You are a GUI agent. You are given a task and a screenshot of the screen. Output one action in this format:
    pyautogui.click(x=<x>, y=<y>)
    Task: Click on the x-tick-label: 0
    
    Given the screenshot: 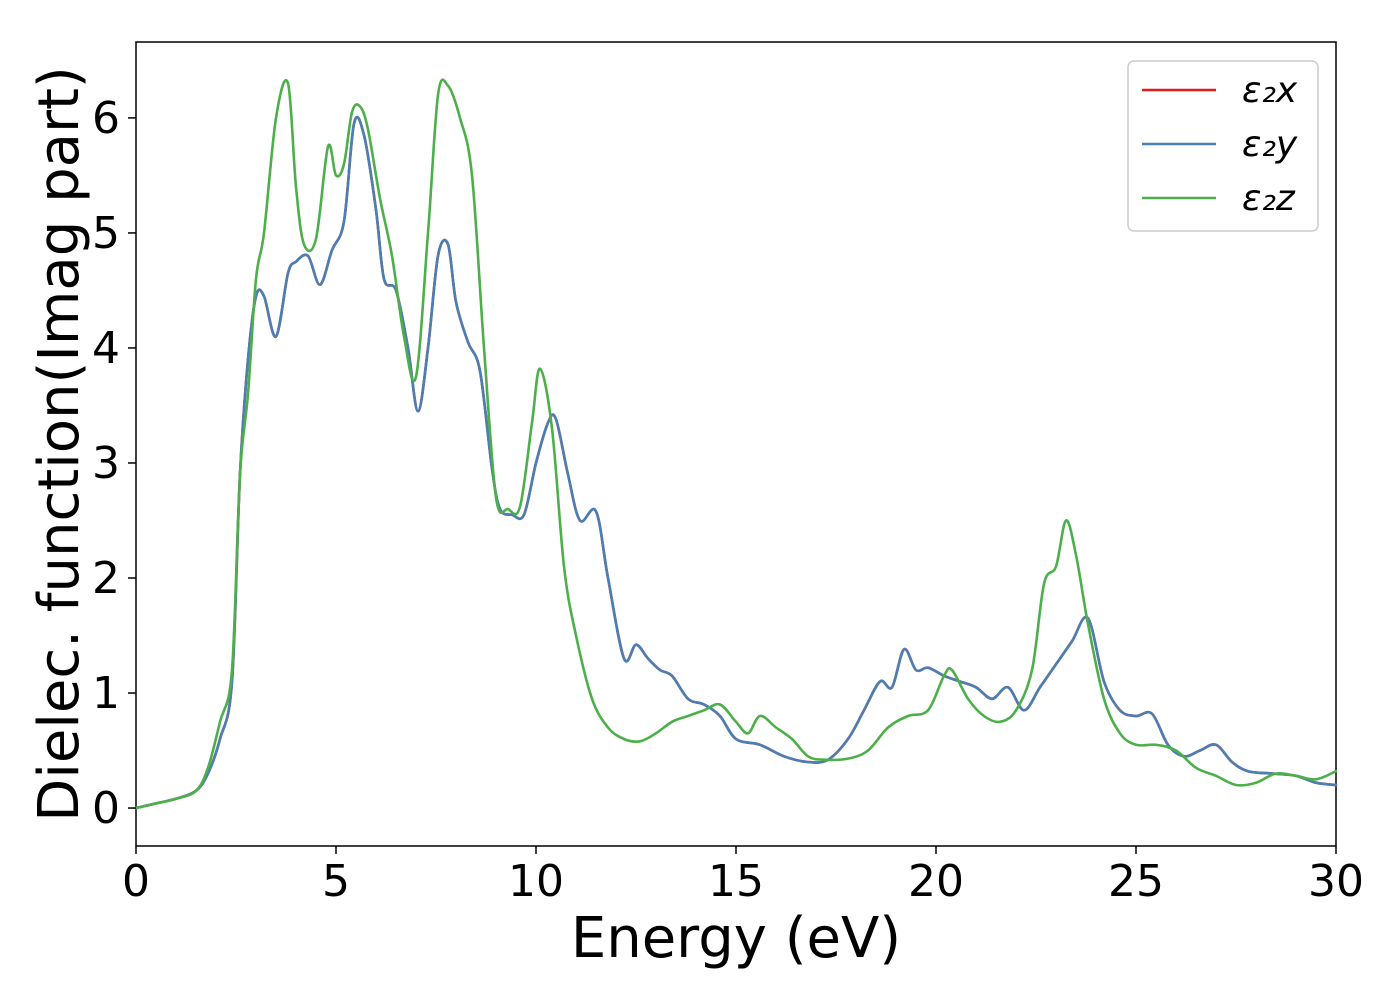 What is the action you would take?
    pyautogui.click(x=136, y=881)
    